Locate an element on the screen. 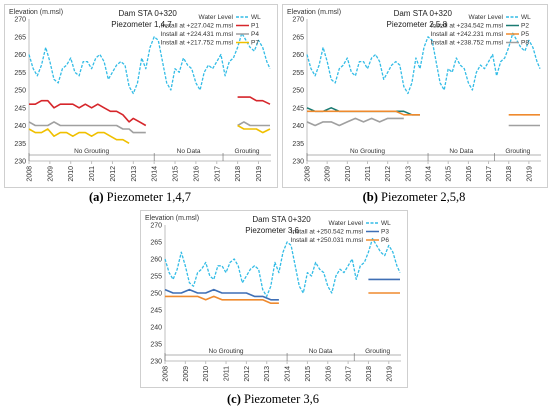  caption-c-letter: (c) is located at coordinates (234, 399).